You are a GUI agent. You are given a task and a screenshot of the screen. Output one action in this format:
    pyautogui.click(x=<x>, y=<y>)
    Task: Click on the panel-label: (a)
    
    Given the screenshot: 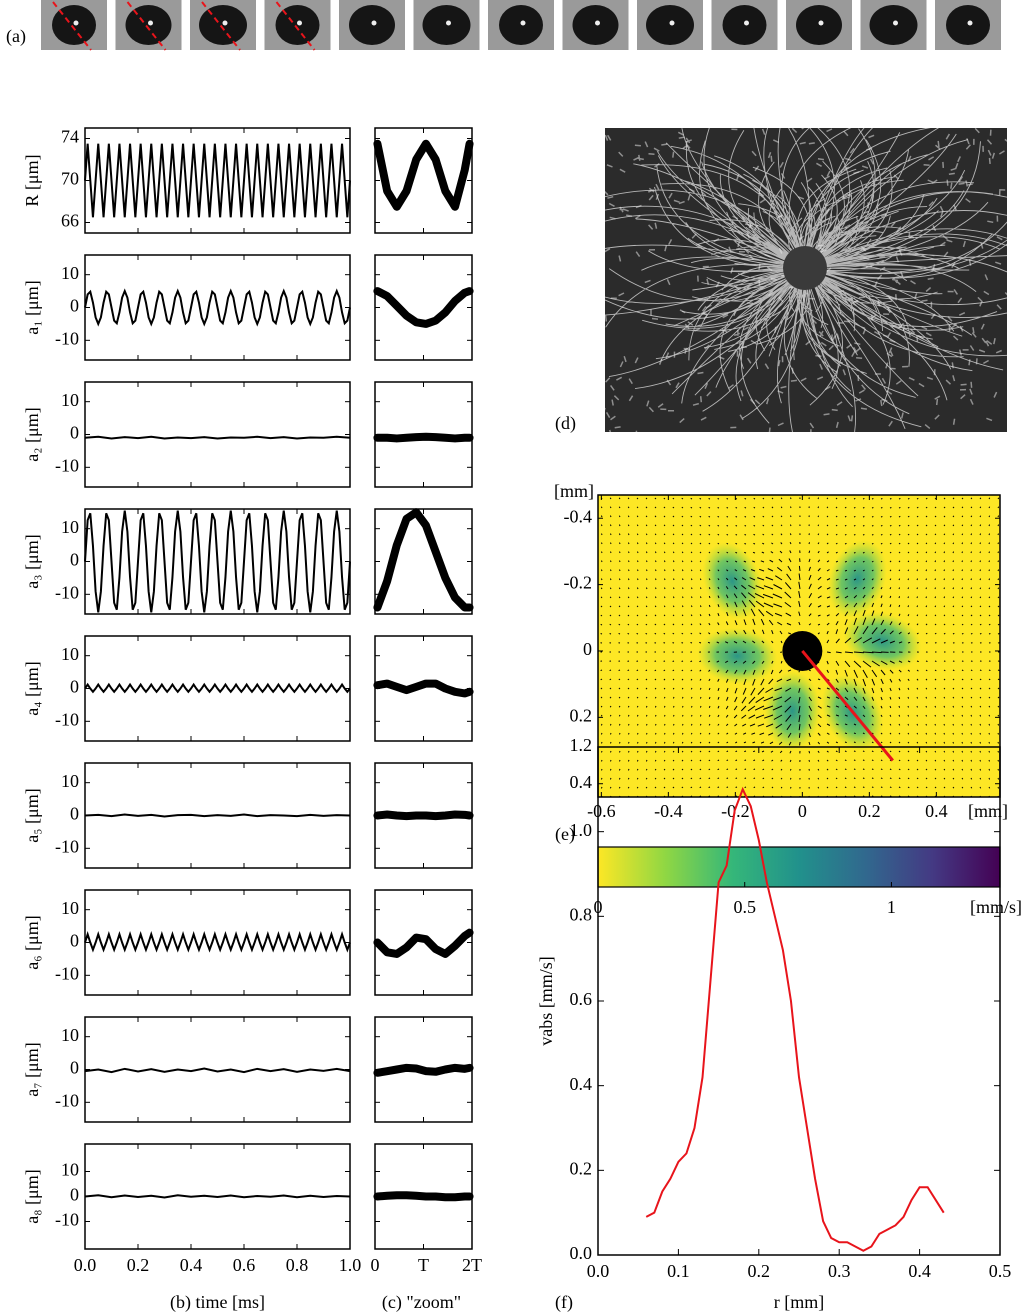 What is the action you would take?
    pyautogui.click(x=16, y=36)
    